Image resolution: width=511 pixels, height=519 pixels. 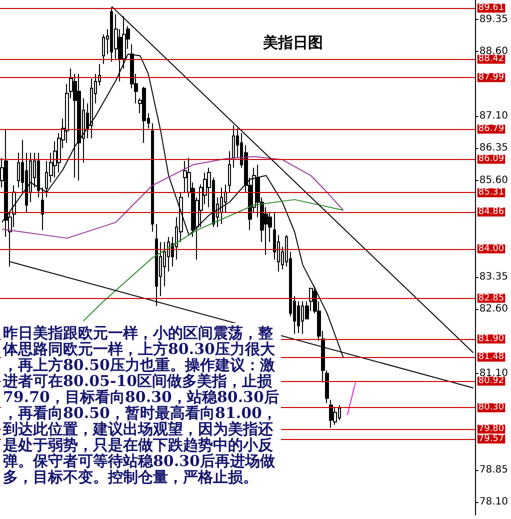 I want to click on y-tick-label: 82.60, so click(x=493, y=309).